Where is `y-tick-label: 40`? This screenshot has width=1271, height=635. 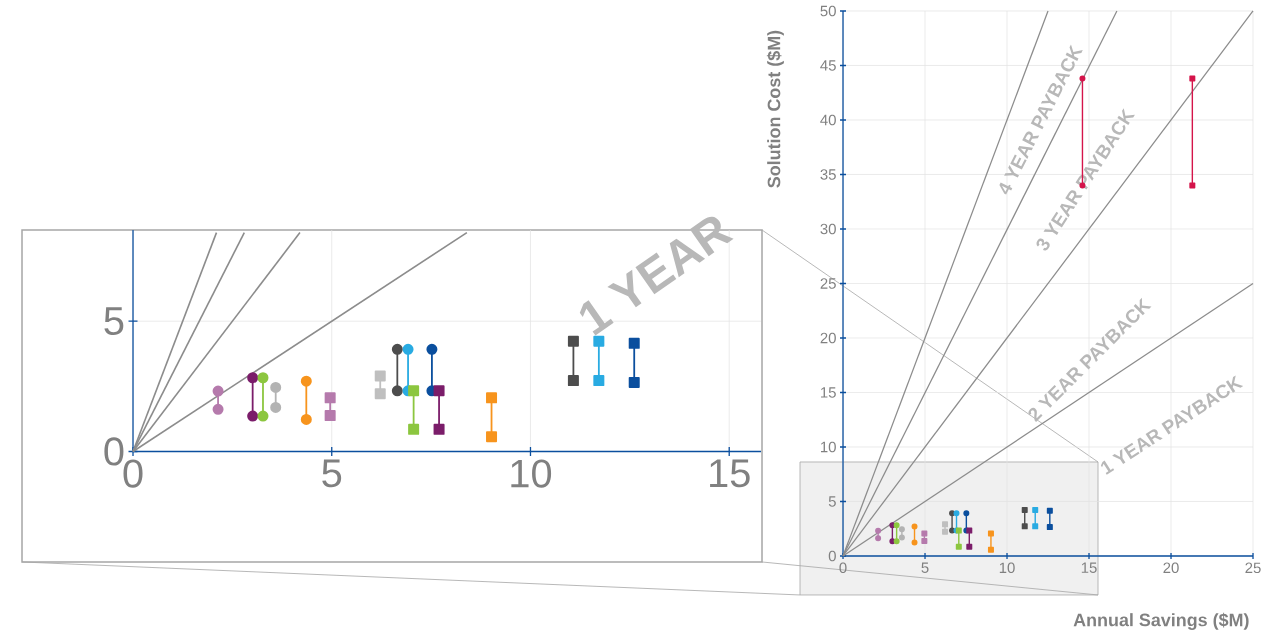
y-tick-label: 40 is located at coordinates (828, 120).